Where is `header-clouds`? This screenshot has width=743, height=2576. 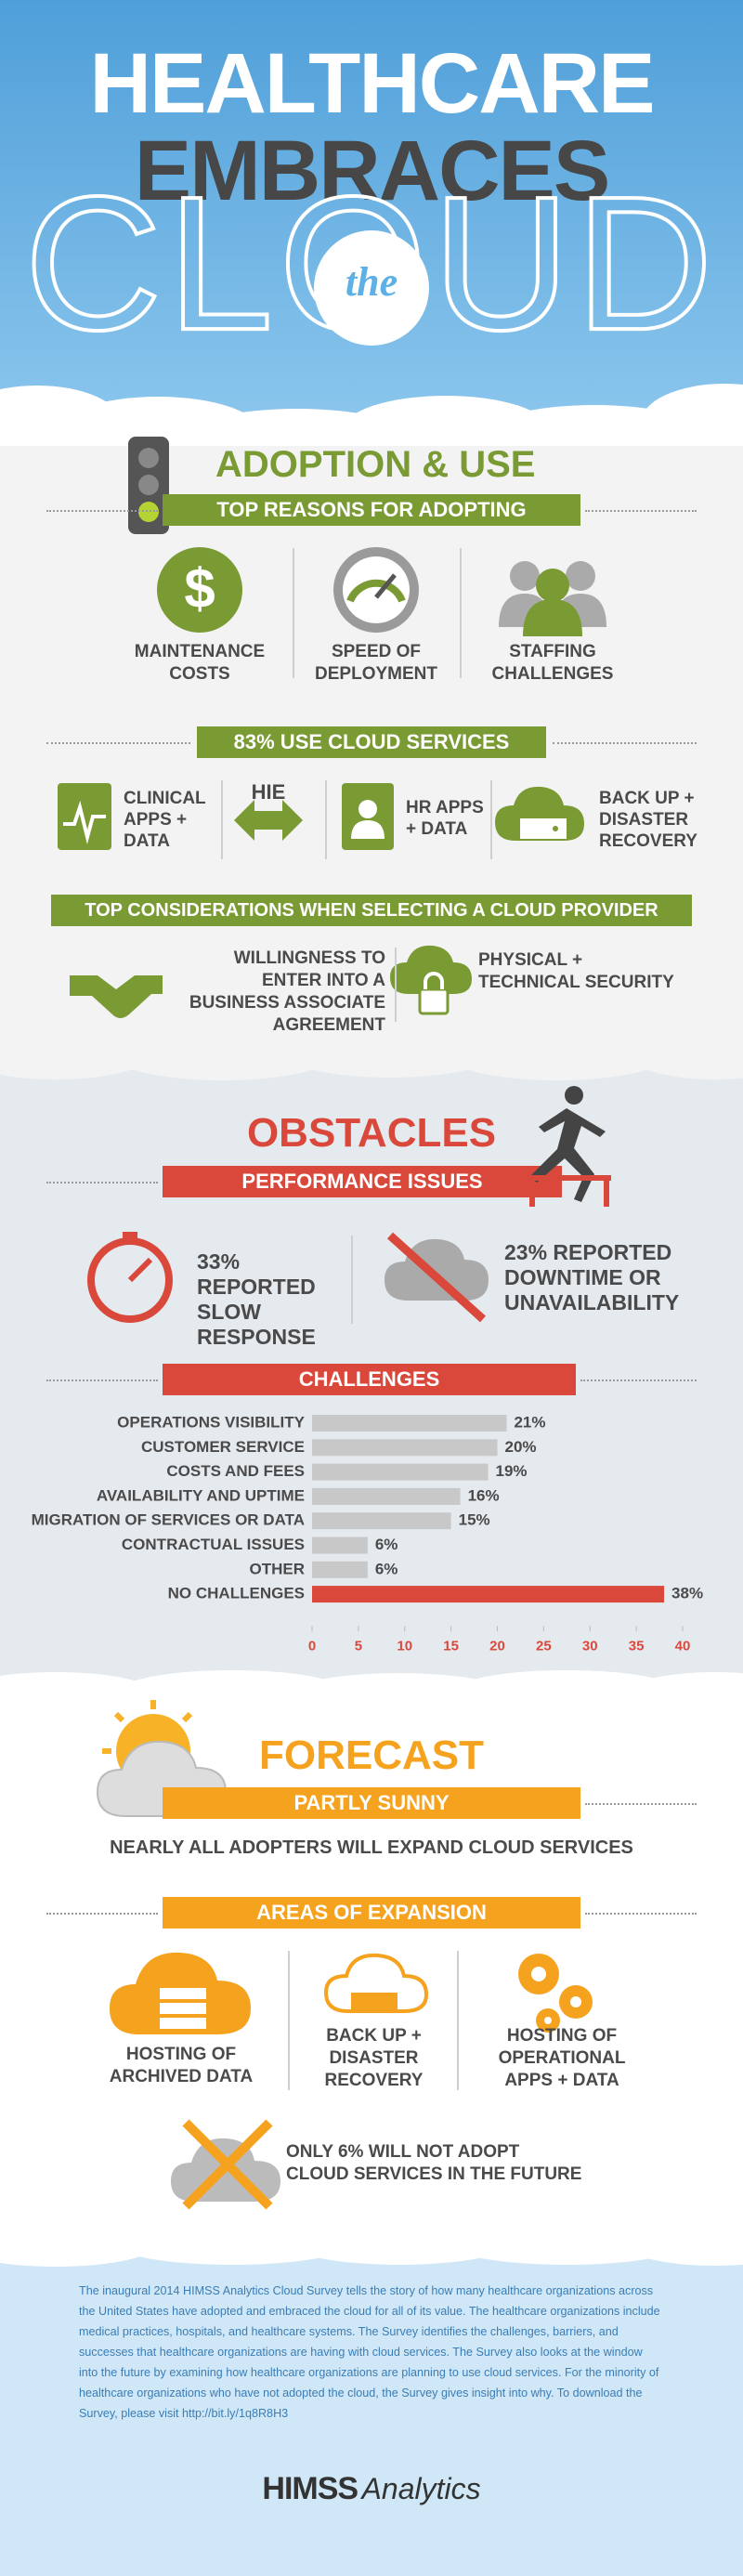 header-clouds is located at coordinates (371, 415).